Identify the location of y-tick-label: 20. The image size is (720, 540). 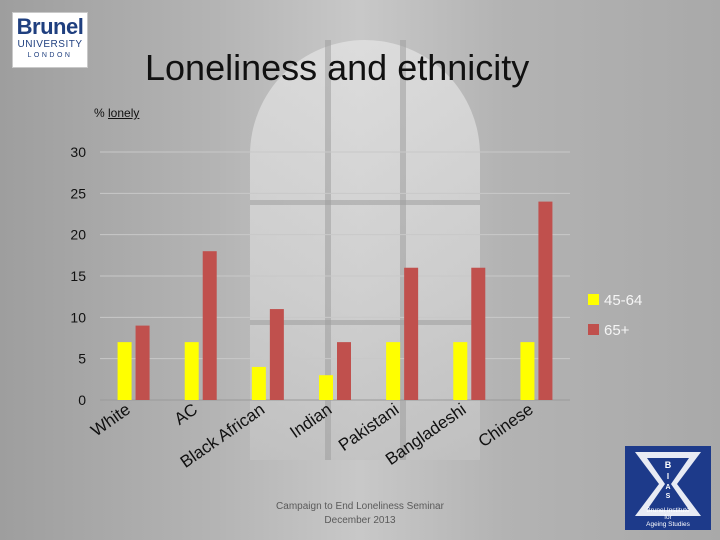
(78, 235).